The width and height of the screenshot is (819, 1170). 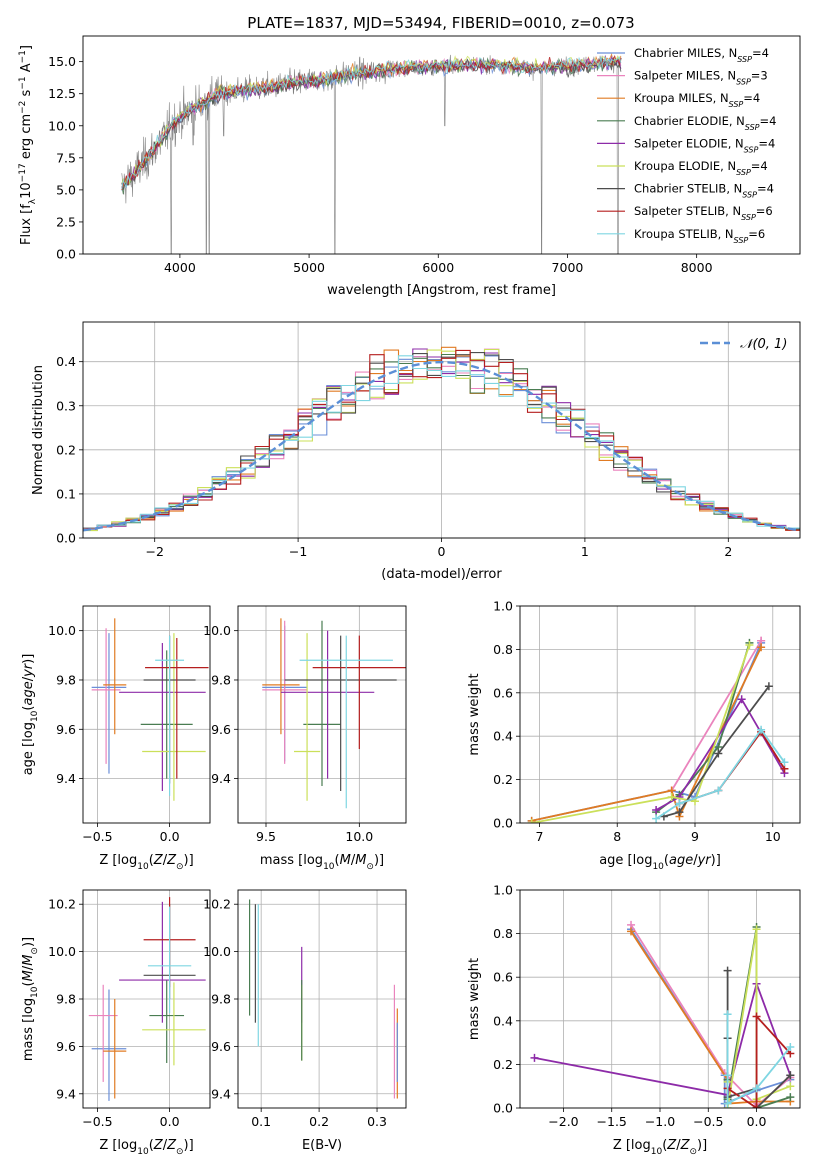 I want to click on x-axis-label: mass [log10(M/M⊙)], so click(x=322, y=862).